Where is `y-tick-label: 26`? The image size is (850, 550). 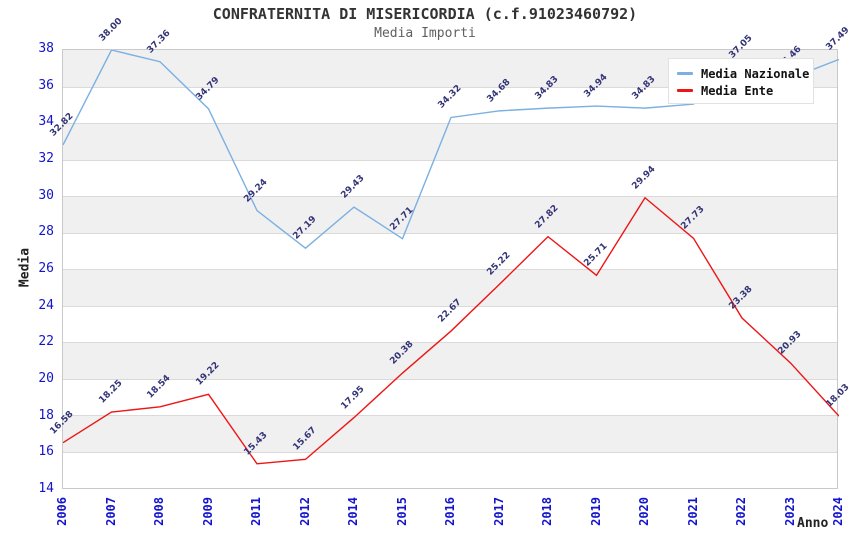 y-tick-label: 26 is located at coordinates (46, 268).